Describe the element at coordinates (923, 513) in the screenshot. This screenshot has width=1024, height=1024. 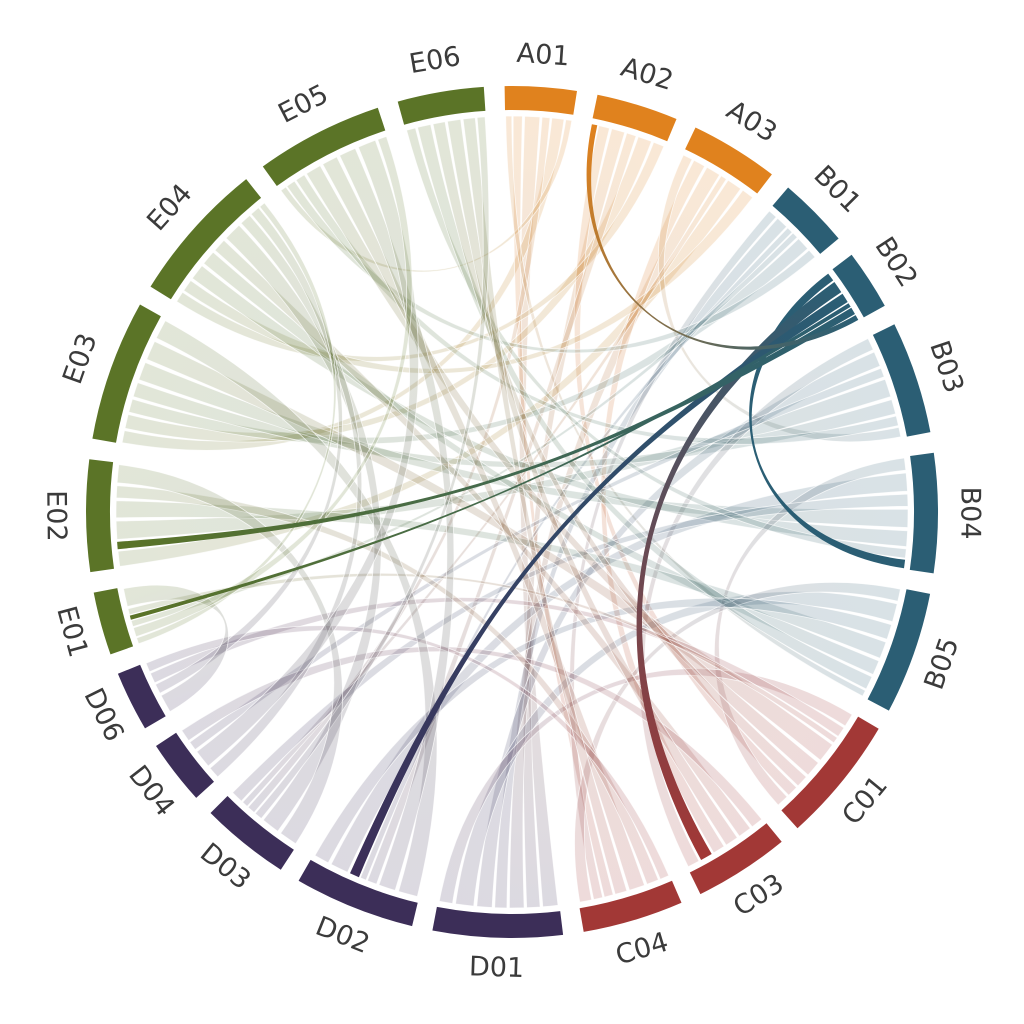
I see `sector-arc-B04` at that location.